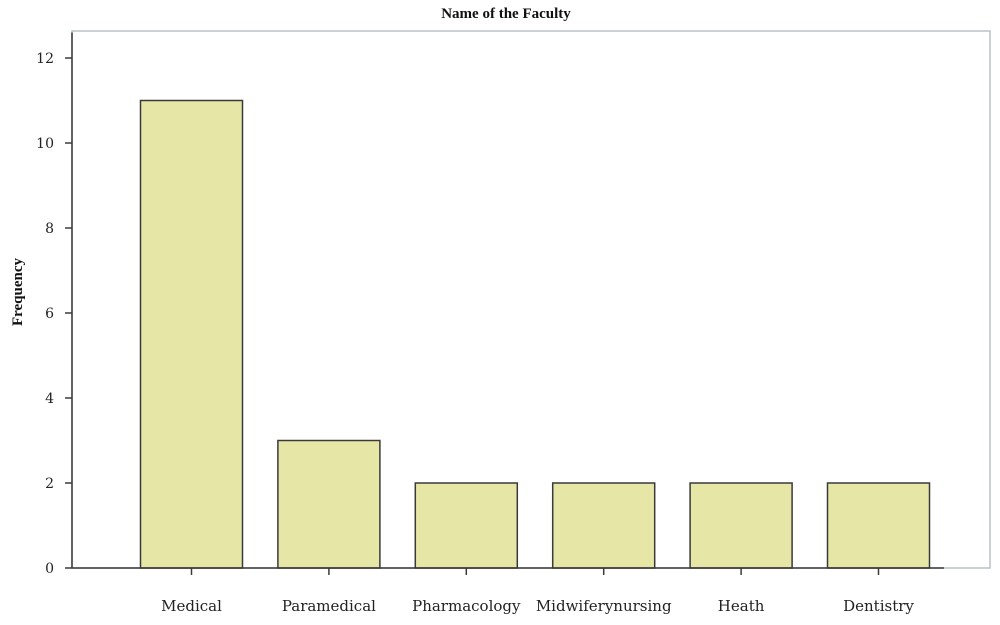 This screenshot has width=1000, height=625. I want to click on y-tick-label: 10, so click(45, 144).